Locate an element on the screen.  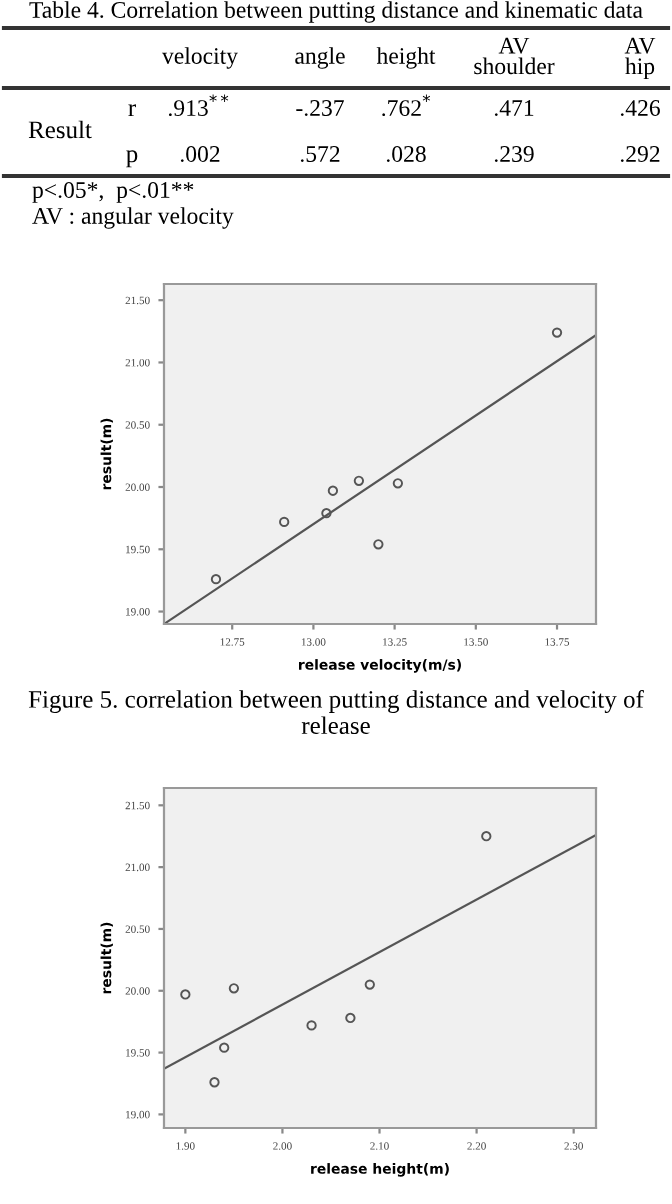
text: Table 4. Correlation between putting distance and kinematic data is located at coordinates (336, 12).